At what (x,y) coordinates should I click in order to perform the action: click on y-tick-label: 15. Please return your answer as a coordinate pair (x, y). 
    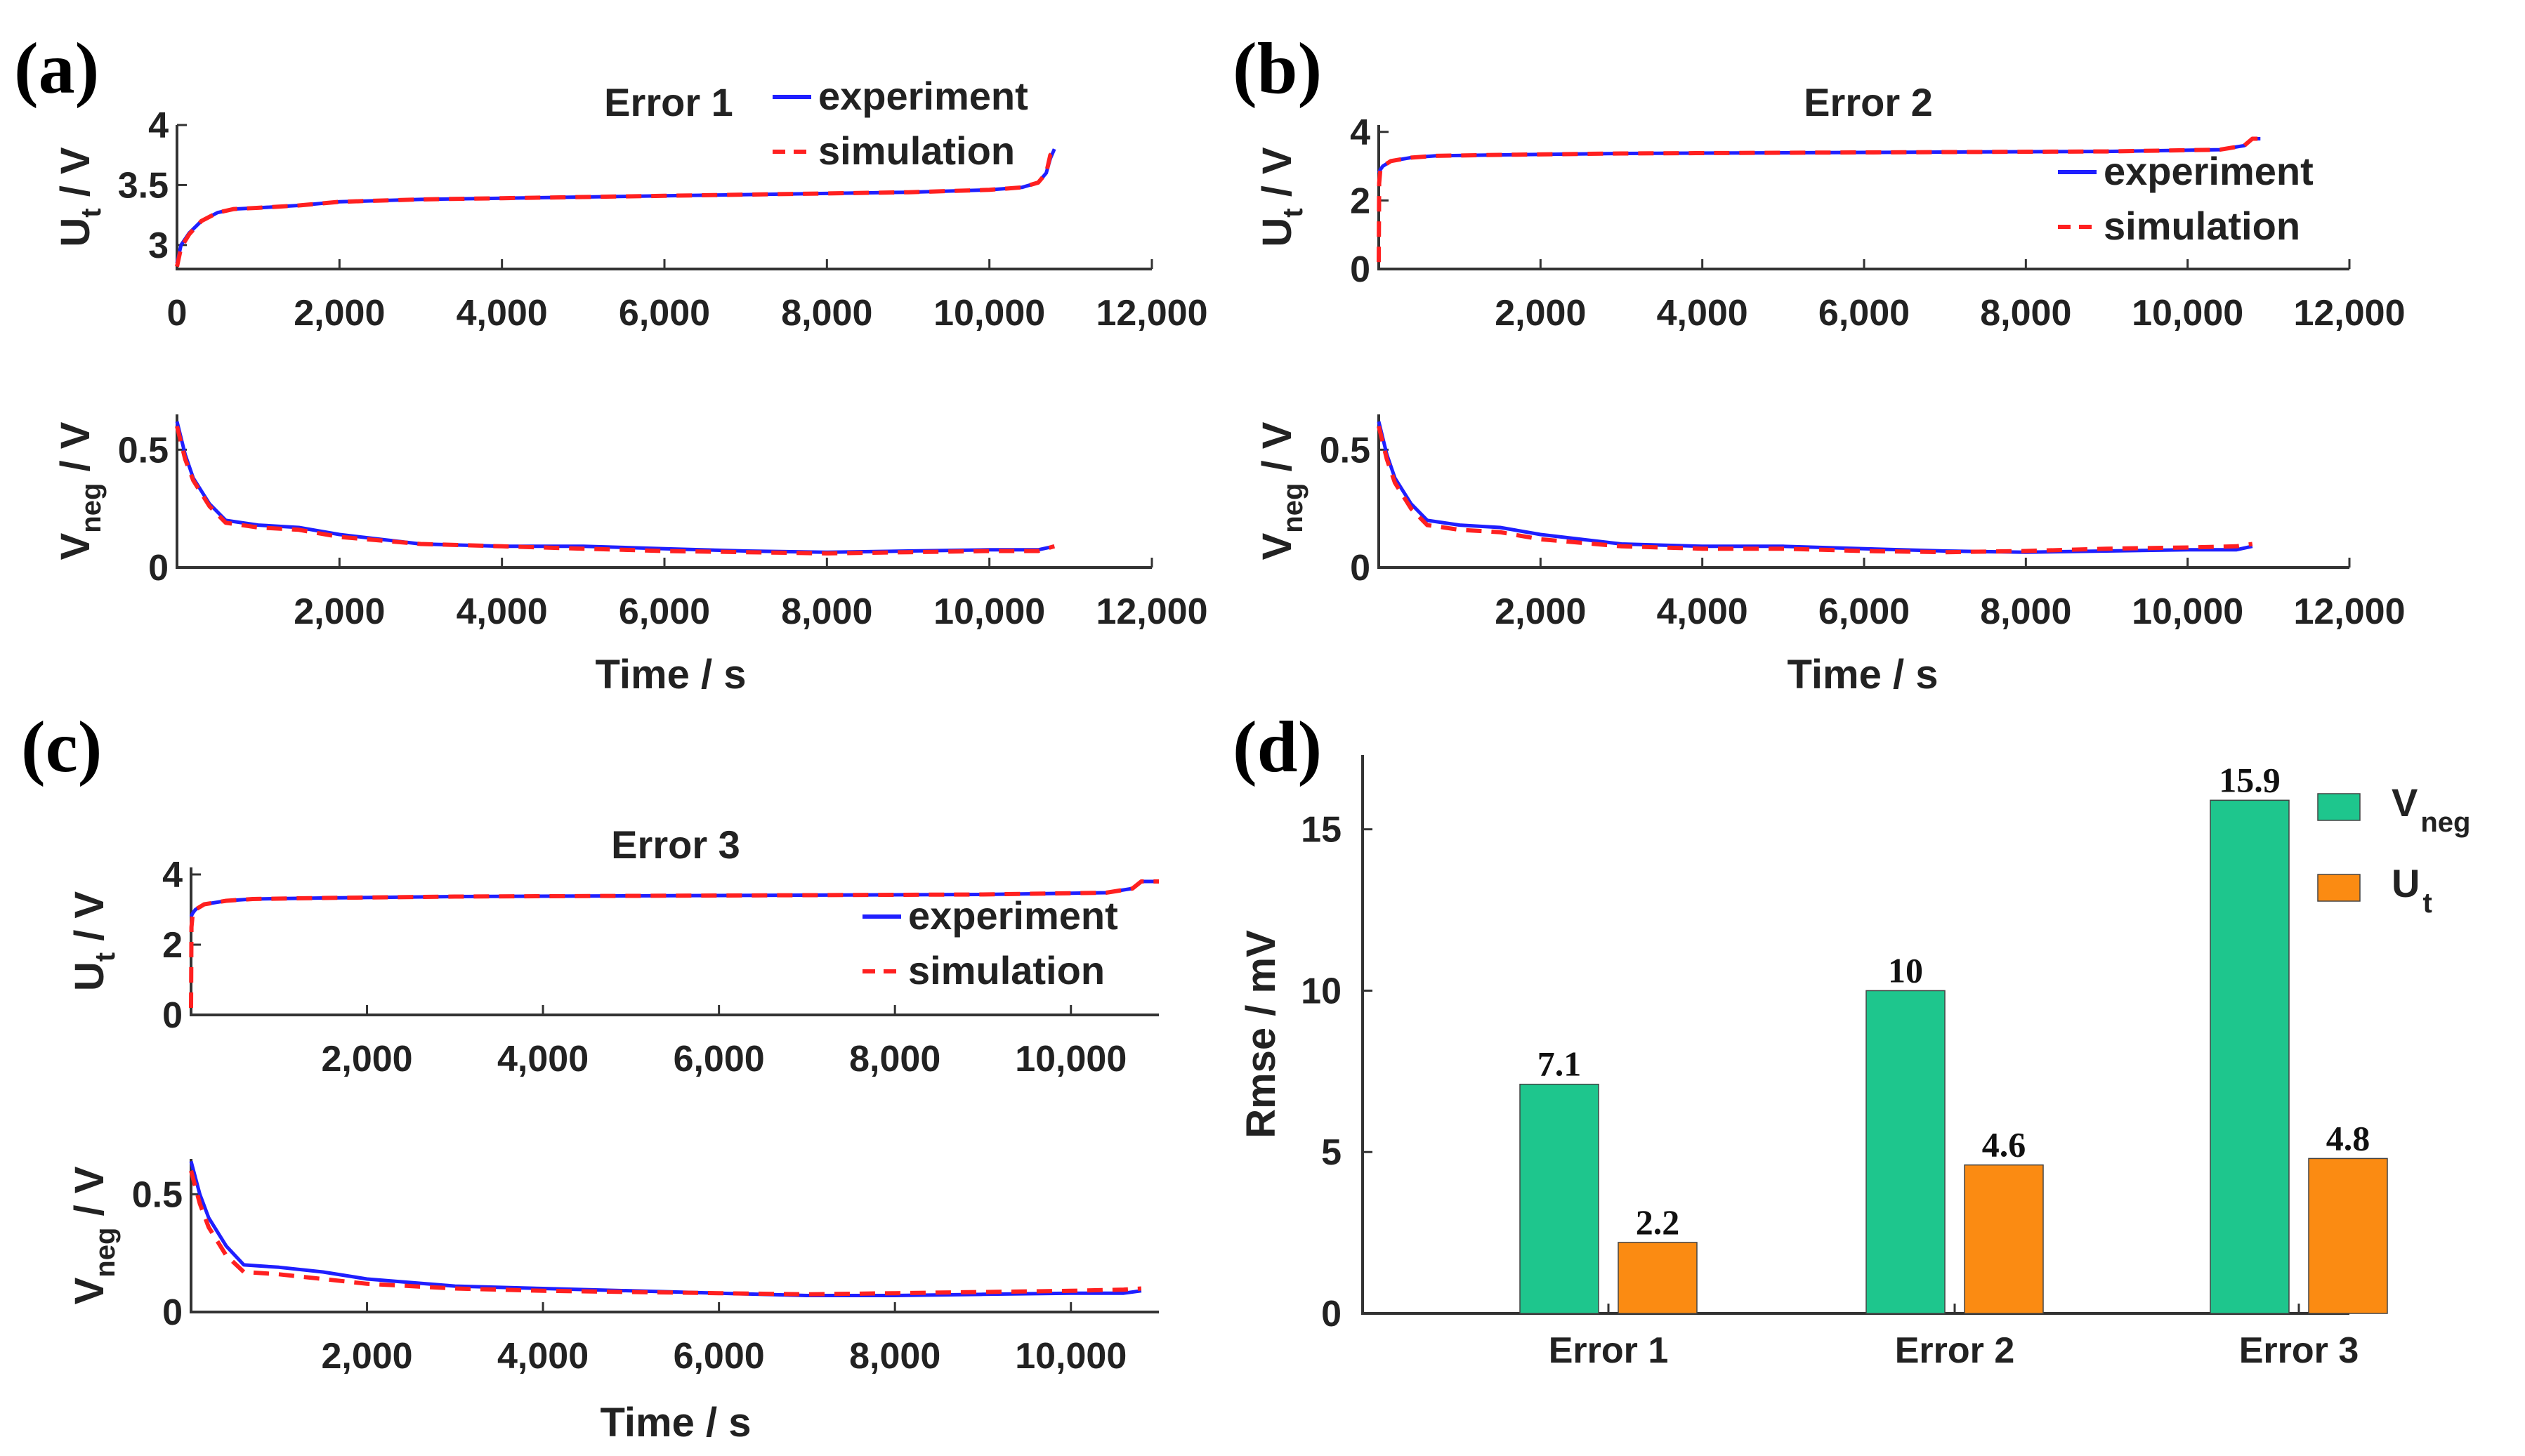
    Looking at the image, I should click on (1321, 830).